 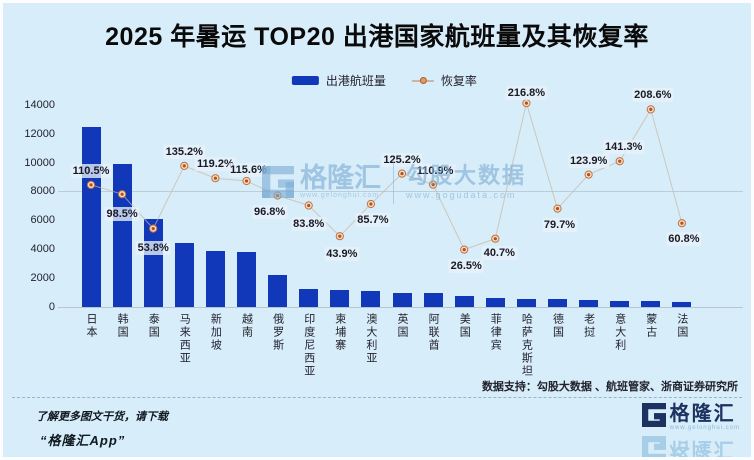 I want to click on recovery-label: 26.5%, so click(x=466, y=265).